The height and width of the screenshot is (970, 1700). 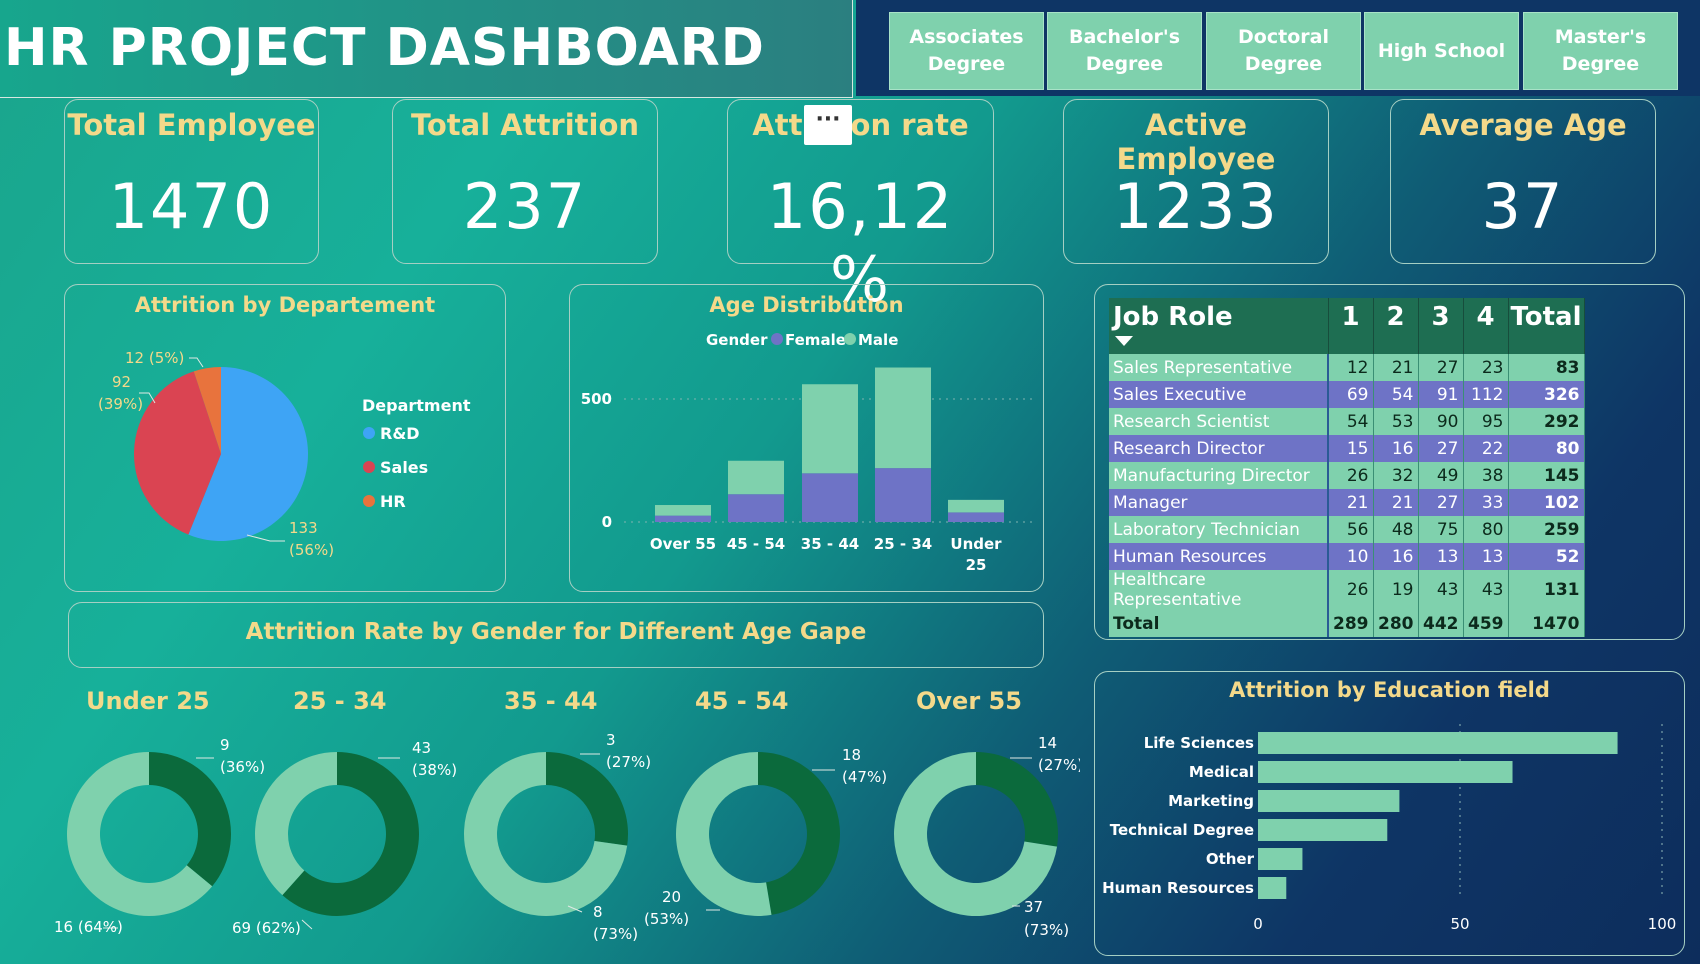 I want to click on slicer-label-line1: High School, so click(x=1441, y=50).